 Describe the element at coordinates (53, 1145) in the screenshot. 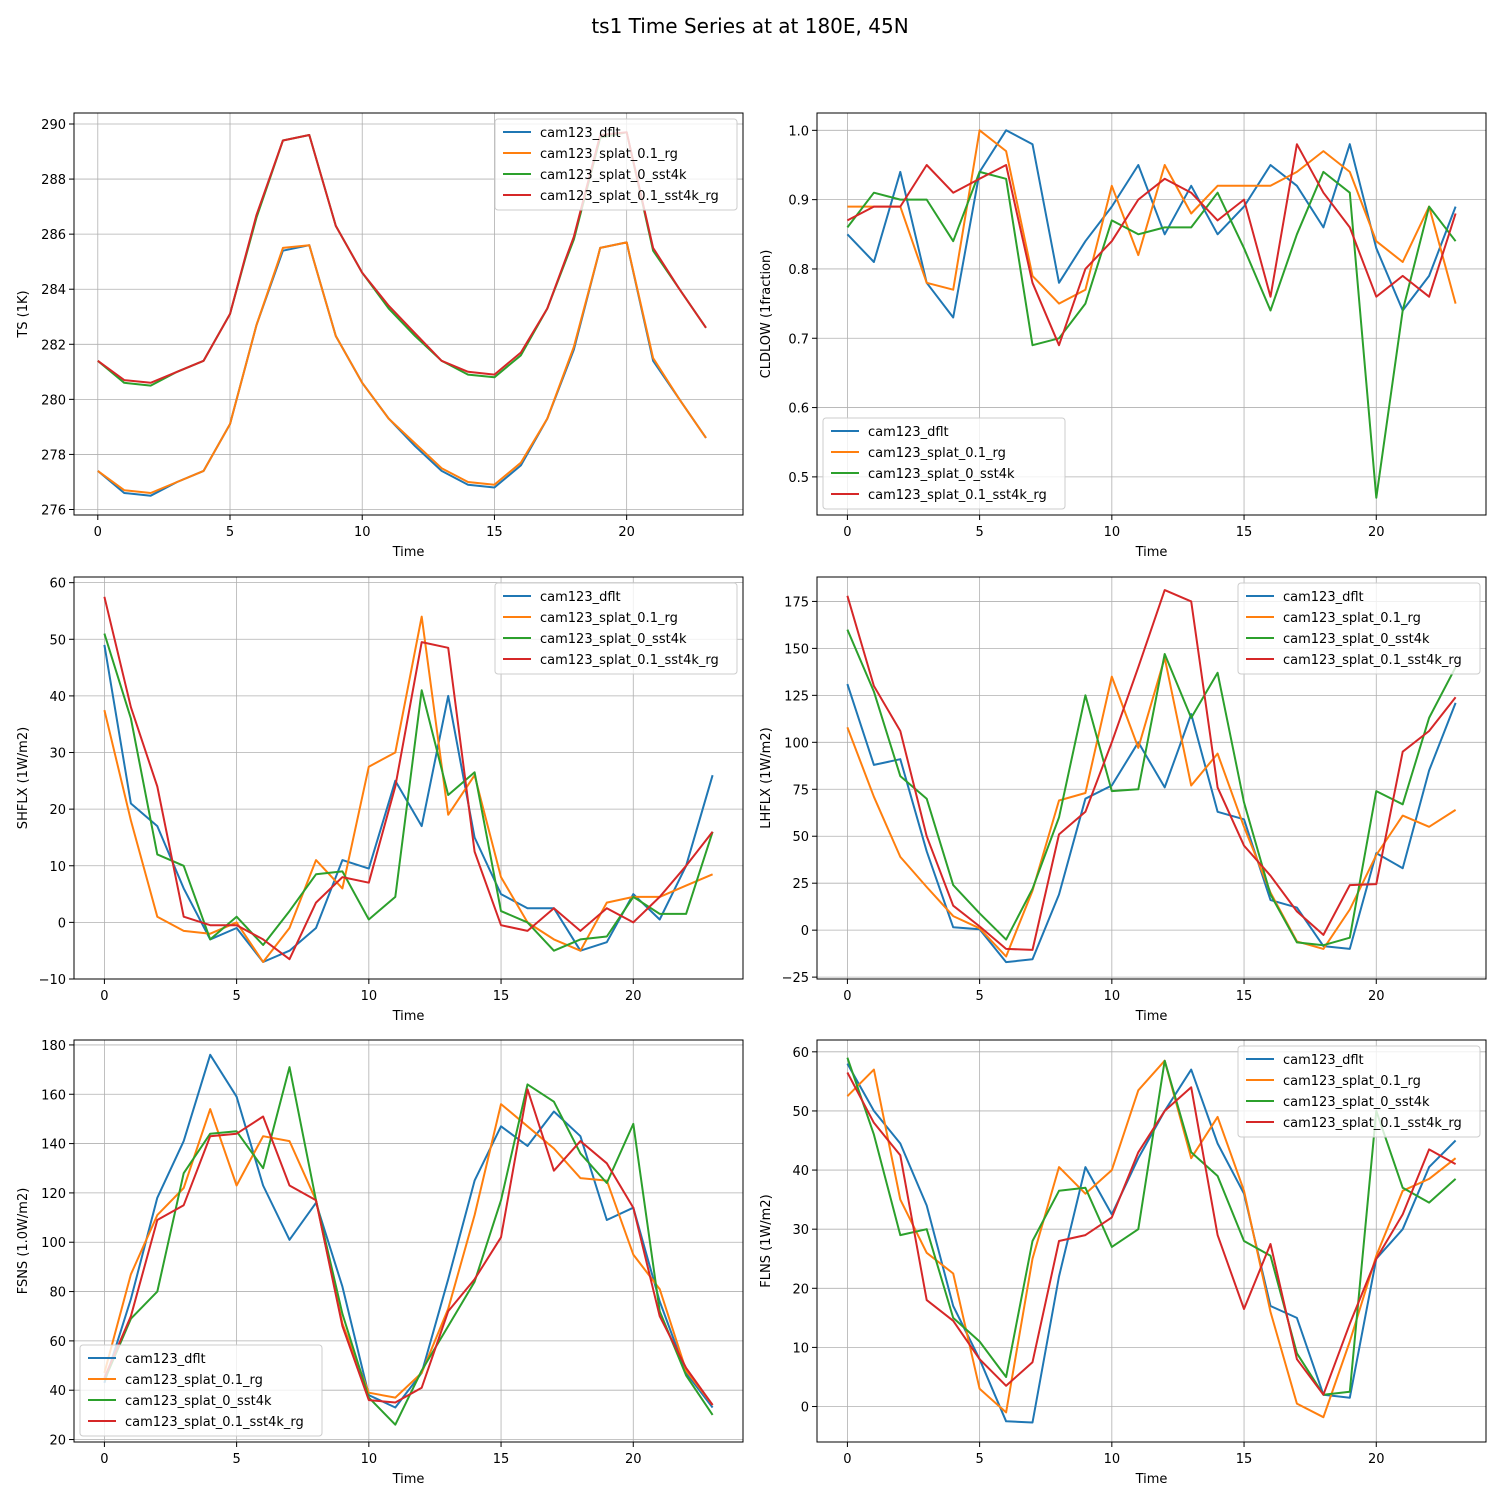

I see `y-tick-label: 140` at that location.